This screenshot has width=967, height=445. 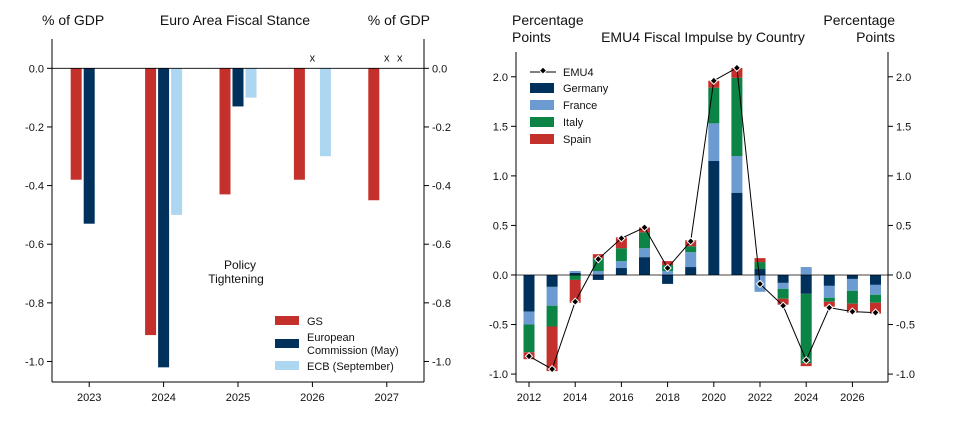 What do you see at coordinates (287, 343) in the screenshot?
I see `legend-swatch-ec` at bounding box center [287, 343].